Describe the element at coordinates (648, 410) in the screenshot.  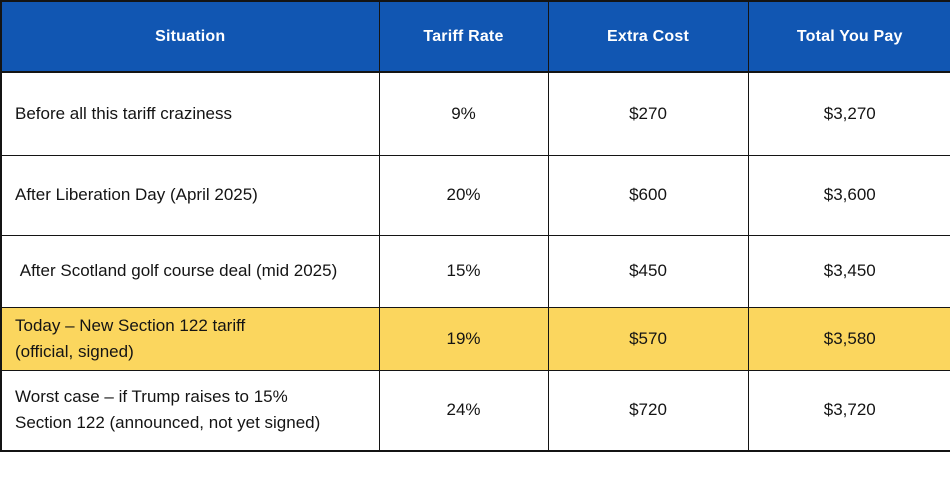
I see `extra-cost-cell: $720` at that location.